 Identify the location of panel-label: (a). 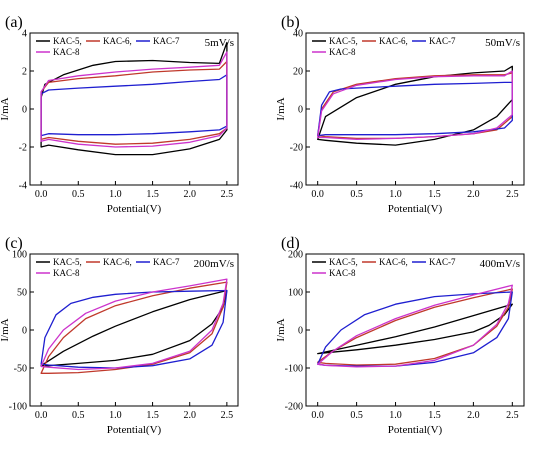
(14, 22).